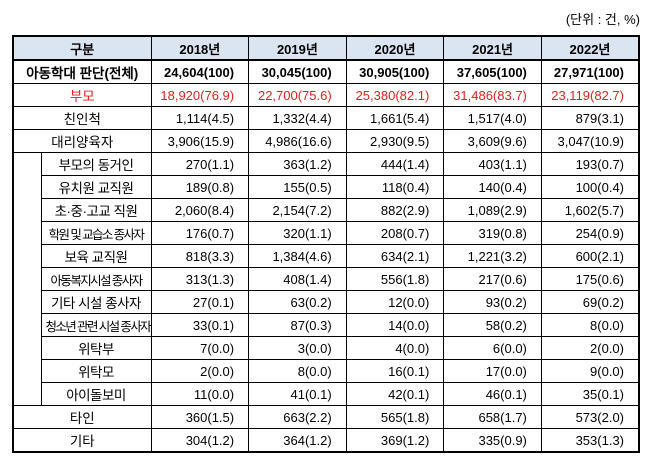 This screenshot has width=650, height=459. What do you see at coordinates (96, 187) in the screenshot?
I see `row-label: 유치원 교직원` at bounding box center [96, 187].